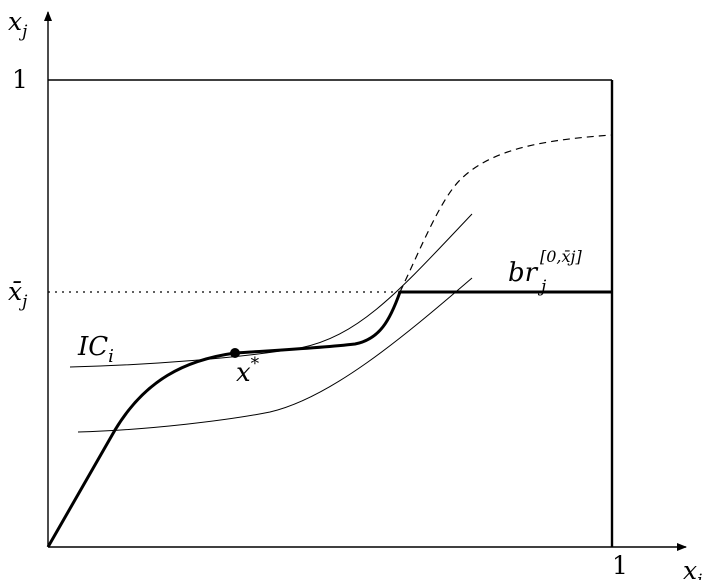 The width and height of the screenshot is (710, 580). Describe the element at coordinates (95, 349) in the screenshot. I see `indifference-curve-label: ICi` at that location.